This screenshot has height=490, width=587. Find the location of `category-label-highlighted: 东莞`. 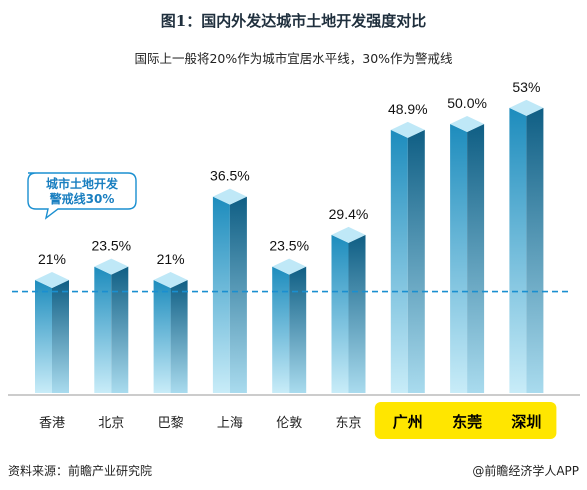

category-label-highlighted: 东莞 is located at coordinates (467, 422).